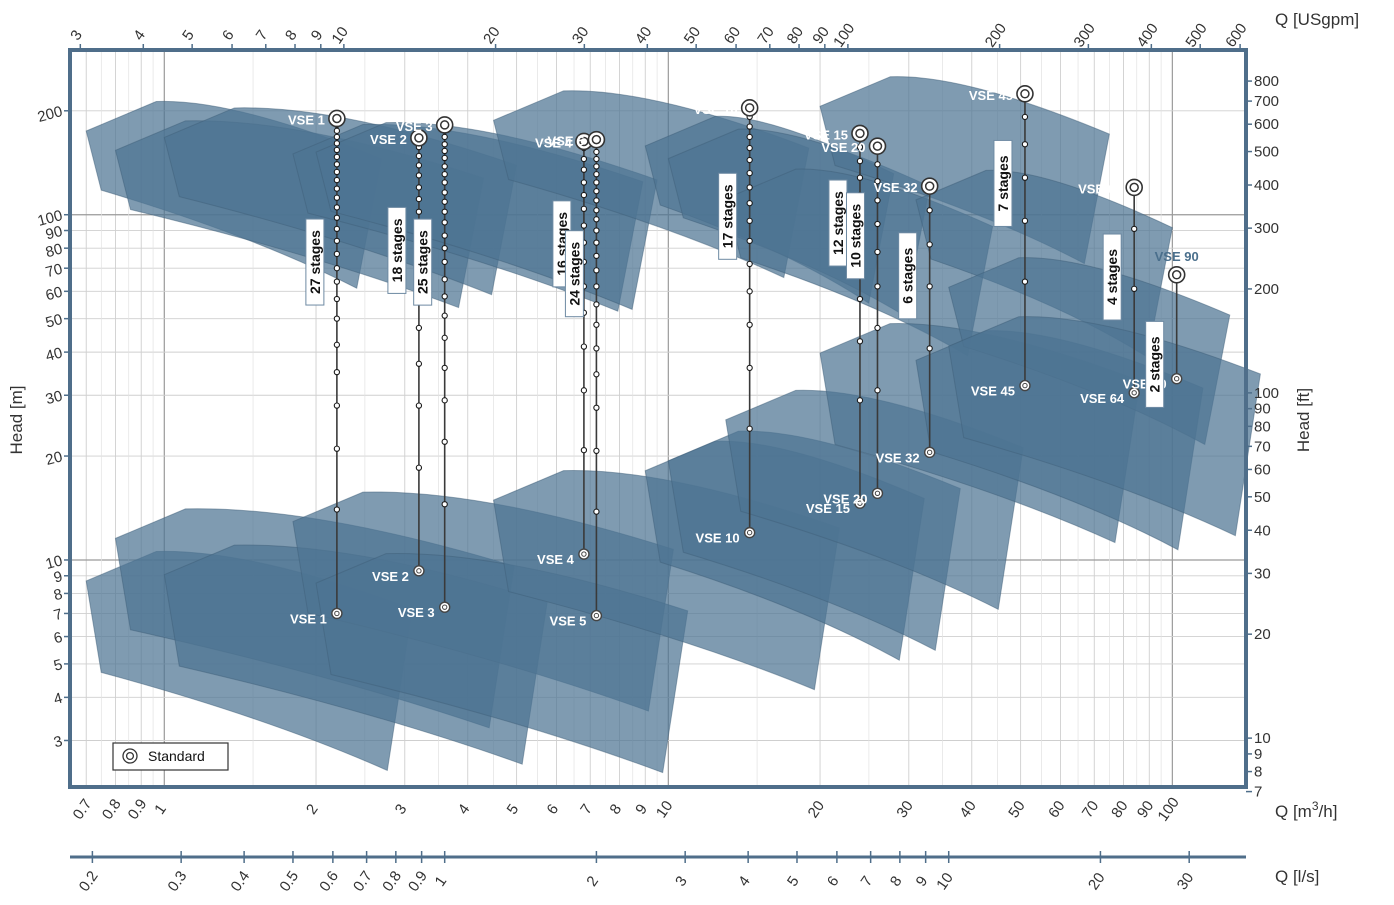 The image size is (1394, 905). I want to click on ls-tick-label: 0.8, so click(392, 881).